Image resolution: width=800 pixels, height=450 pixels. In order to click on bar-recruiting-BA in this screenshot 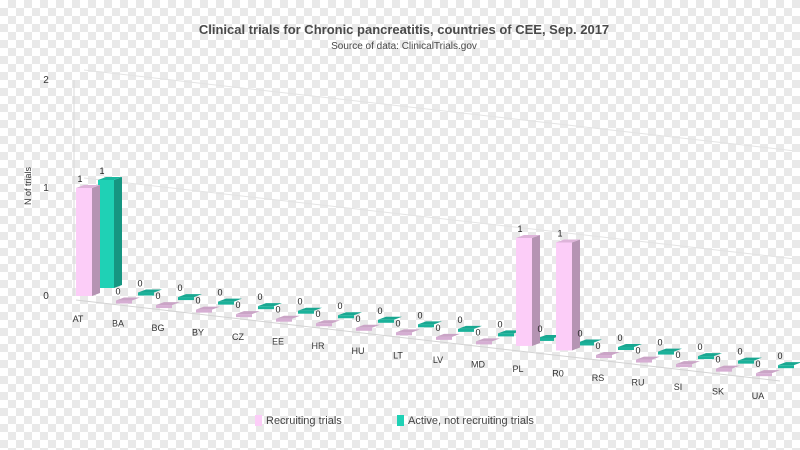, I will do `click(128, 300)`.